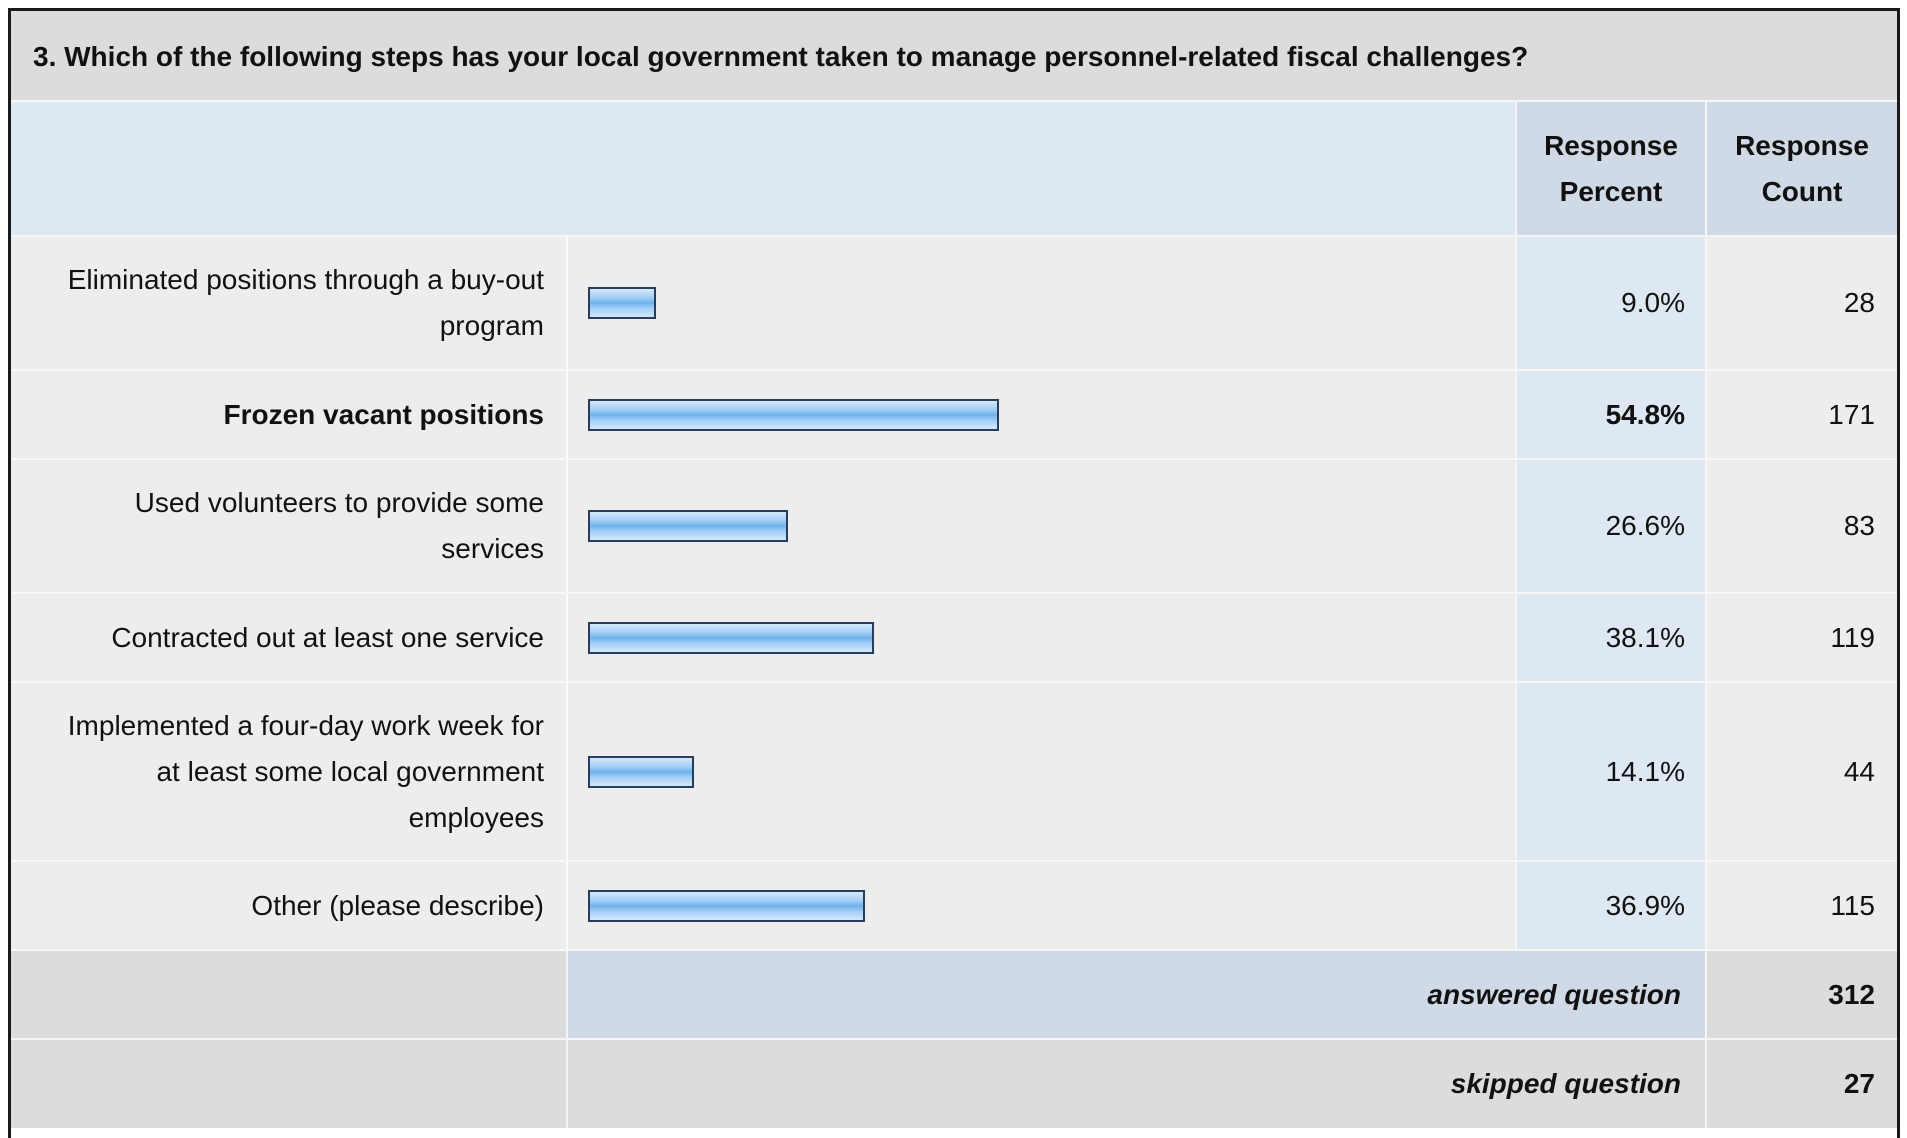 The image size is (1907, 1138). I want to click on table-header-row: Response Percent Response Count, so click(954, 169).